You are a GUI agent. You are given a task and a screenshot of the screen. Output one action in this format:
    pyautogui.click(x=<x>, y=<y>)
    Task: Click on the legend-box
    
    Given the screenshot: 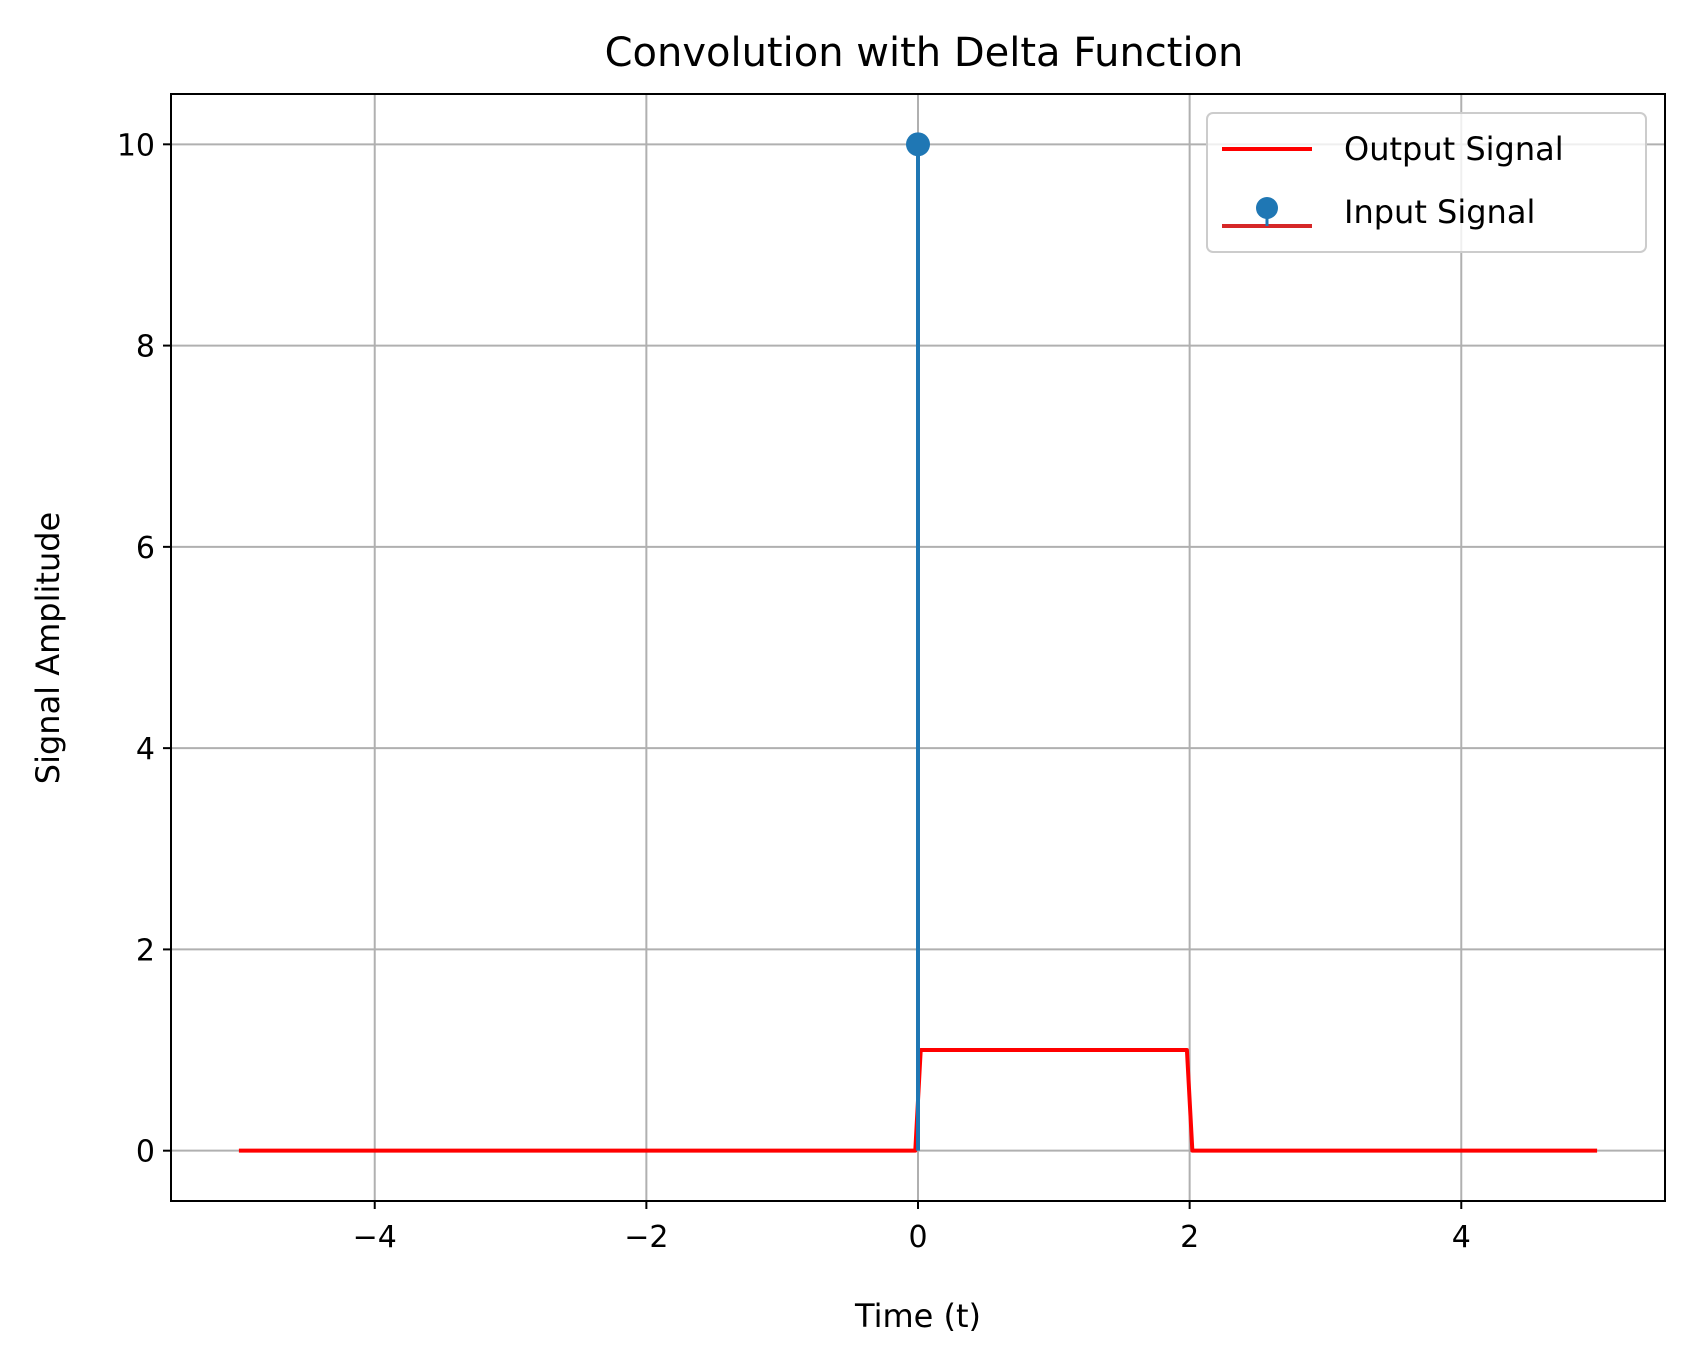 What is the action you would take?
    pyautogui.click(x=1426, y=182)
    